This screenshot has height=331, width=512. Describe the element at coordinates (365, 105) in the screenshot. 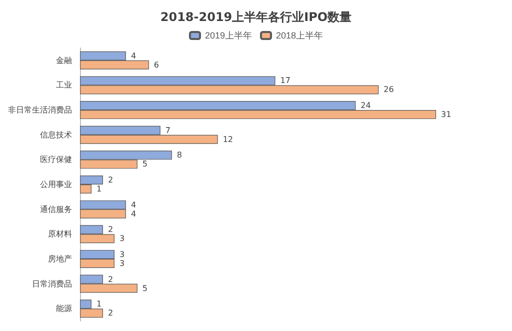

I see `data-label: 24` at that location.